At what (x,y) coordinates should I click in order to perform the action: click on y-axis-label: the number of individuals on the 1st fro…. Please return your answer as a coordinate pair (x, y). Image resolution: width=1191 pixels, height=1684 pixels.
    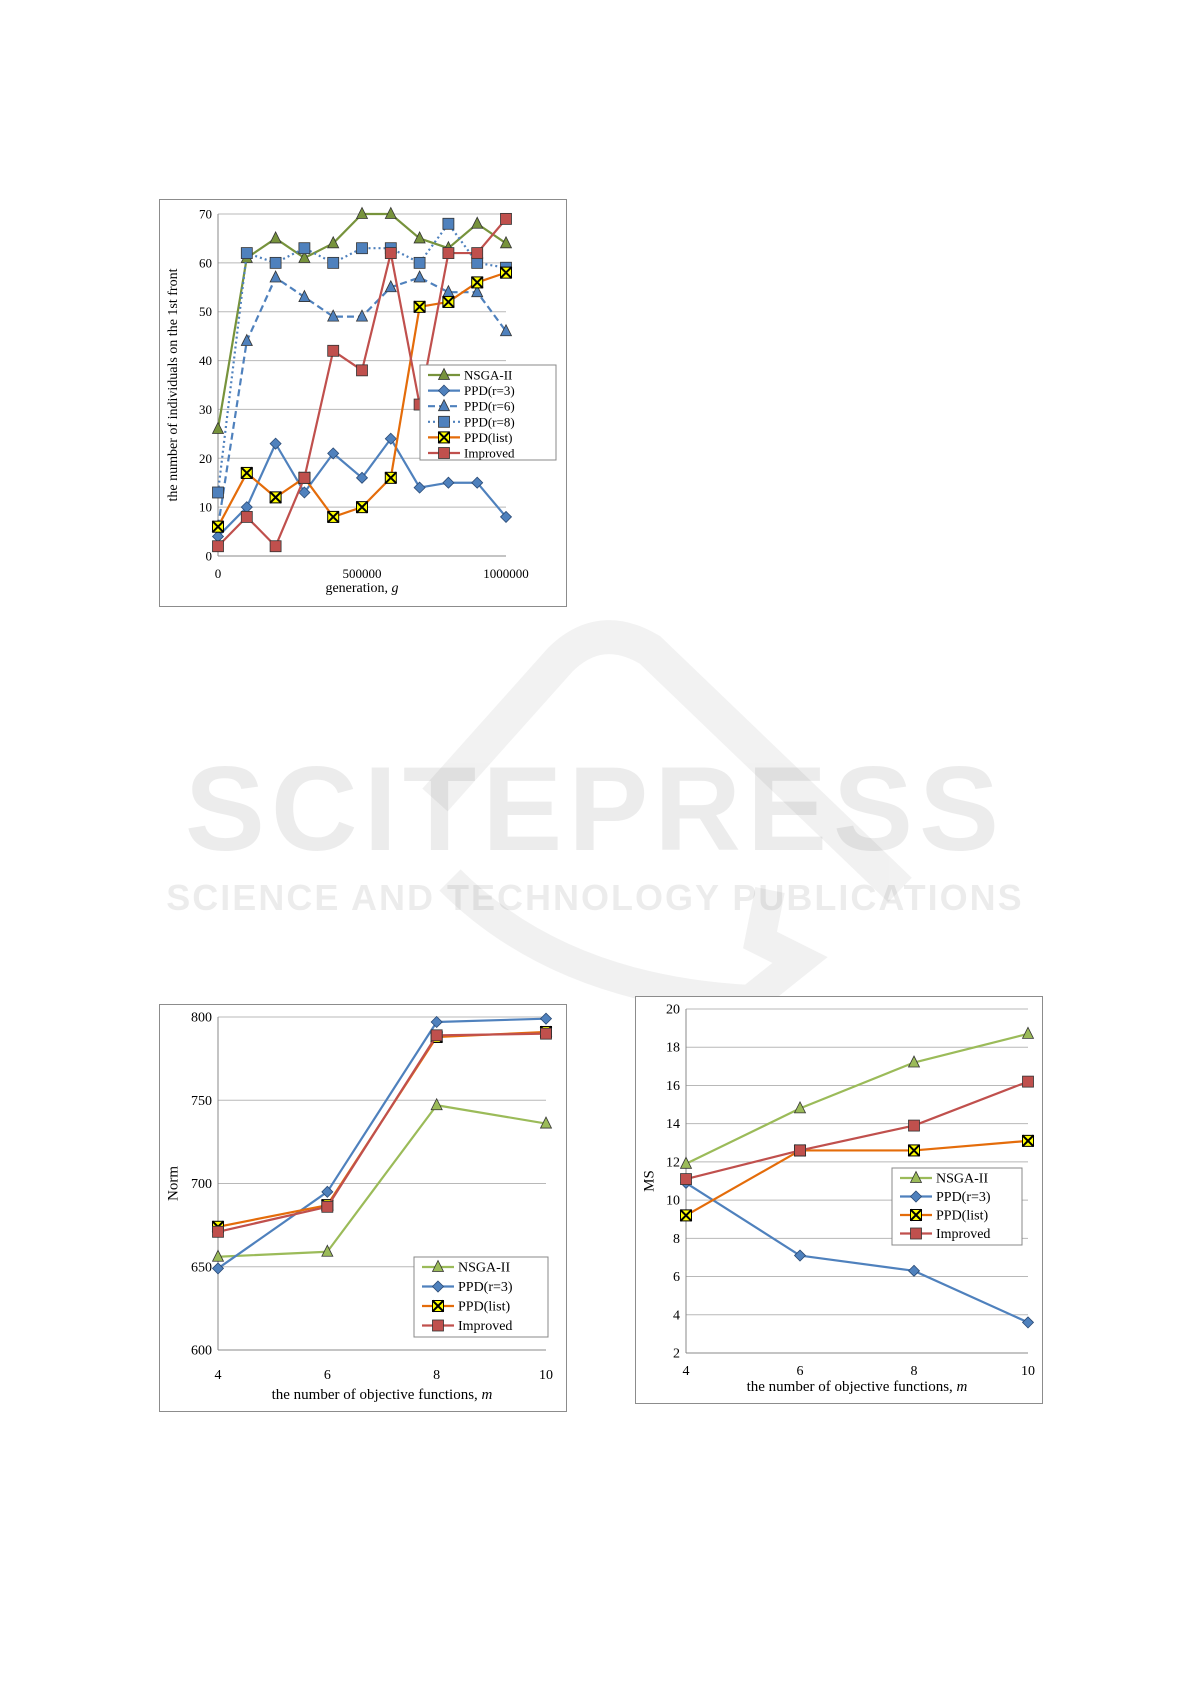
    Looking at the image, I should click on (173, 384).